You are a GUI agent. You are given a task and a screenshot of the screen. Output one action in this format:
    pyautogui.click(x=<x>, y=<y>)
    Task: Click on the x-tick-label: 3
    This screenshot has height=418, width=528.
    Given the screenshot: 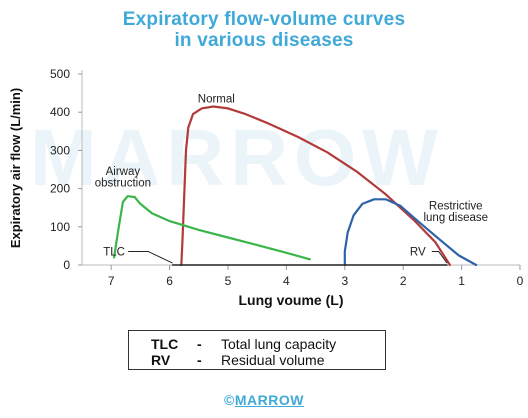 What is the action you would take?
    pyautogui.click(x=344, y=281)
    